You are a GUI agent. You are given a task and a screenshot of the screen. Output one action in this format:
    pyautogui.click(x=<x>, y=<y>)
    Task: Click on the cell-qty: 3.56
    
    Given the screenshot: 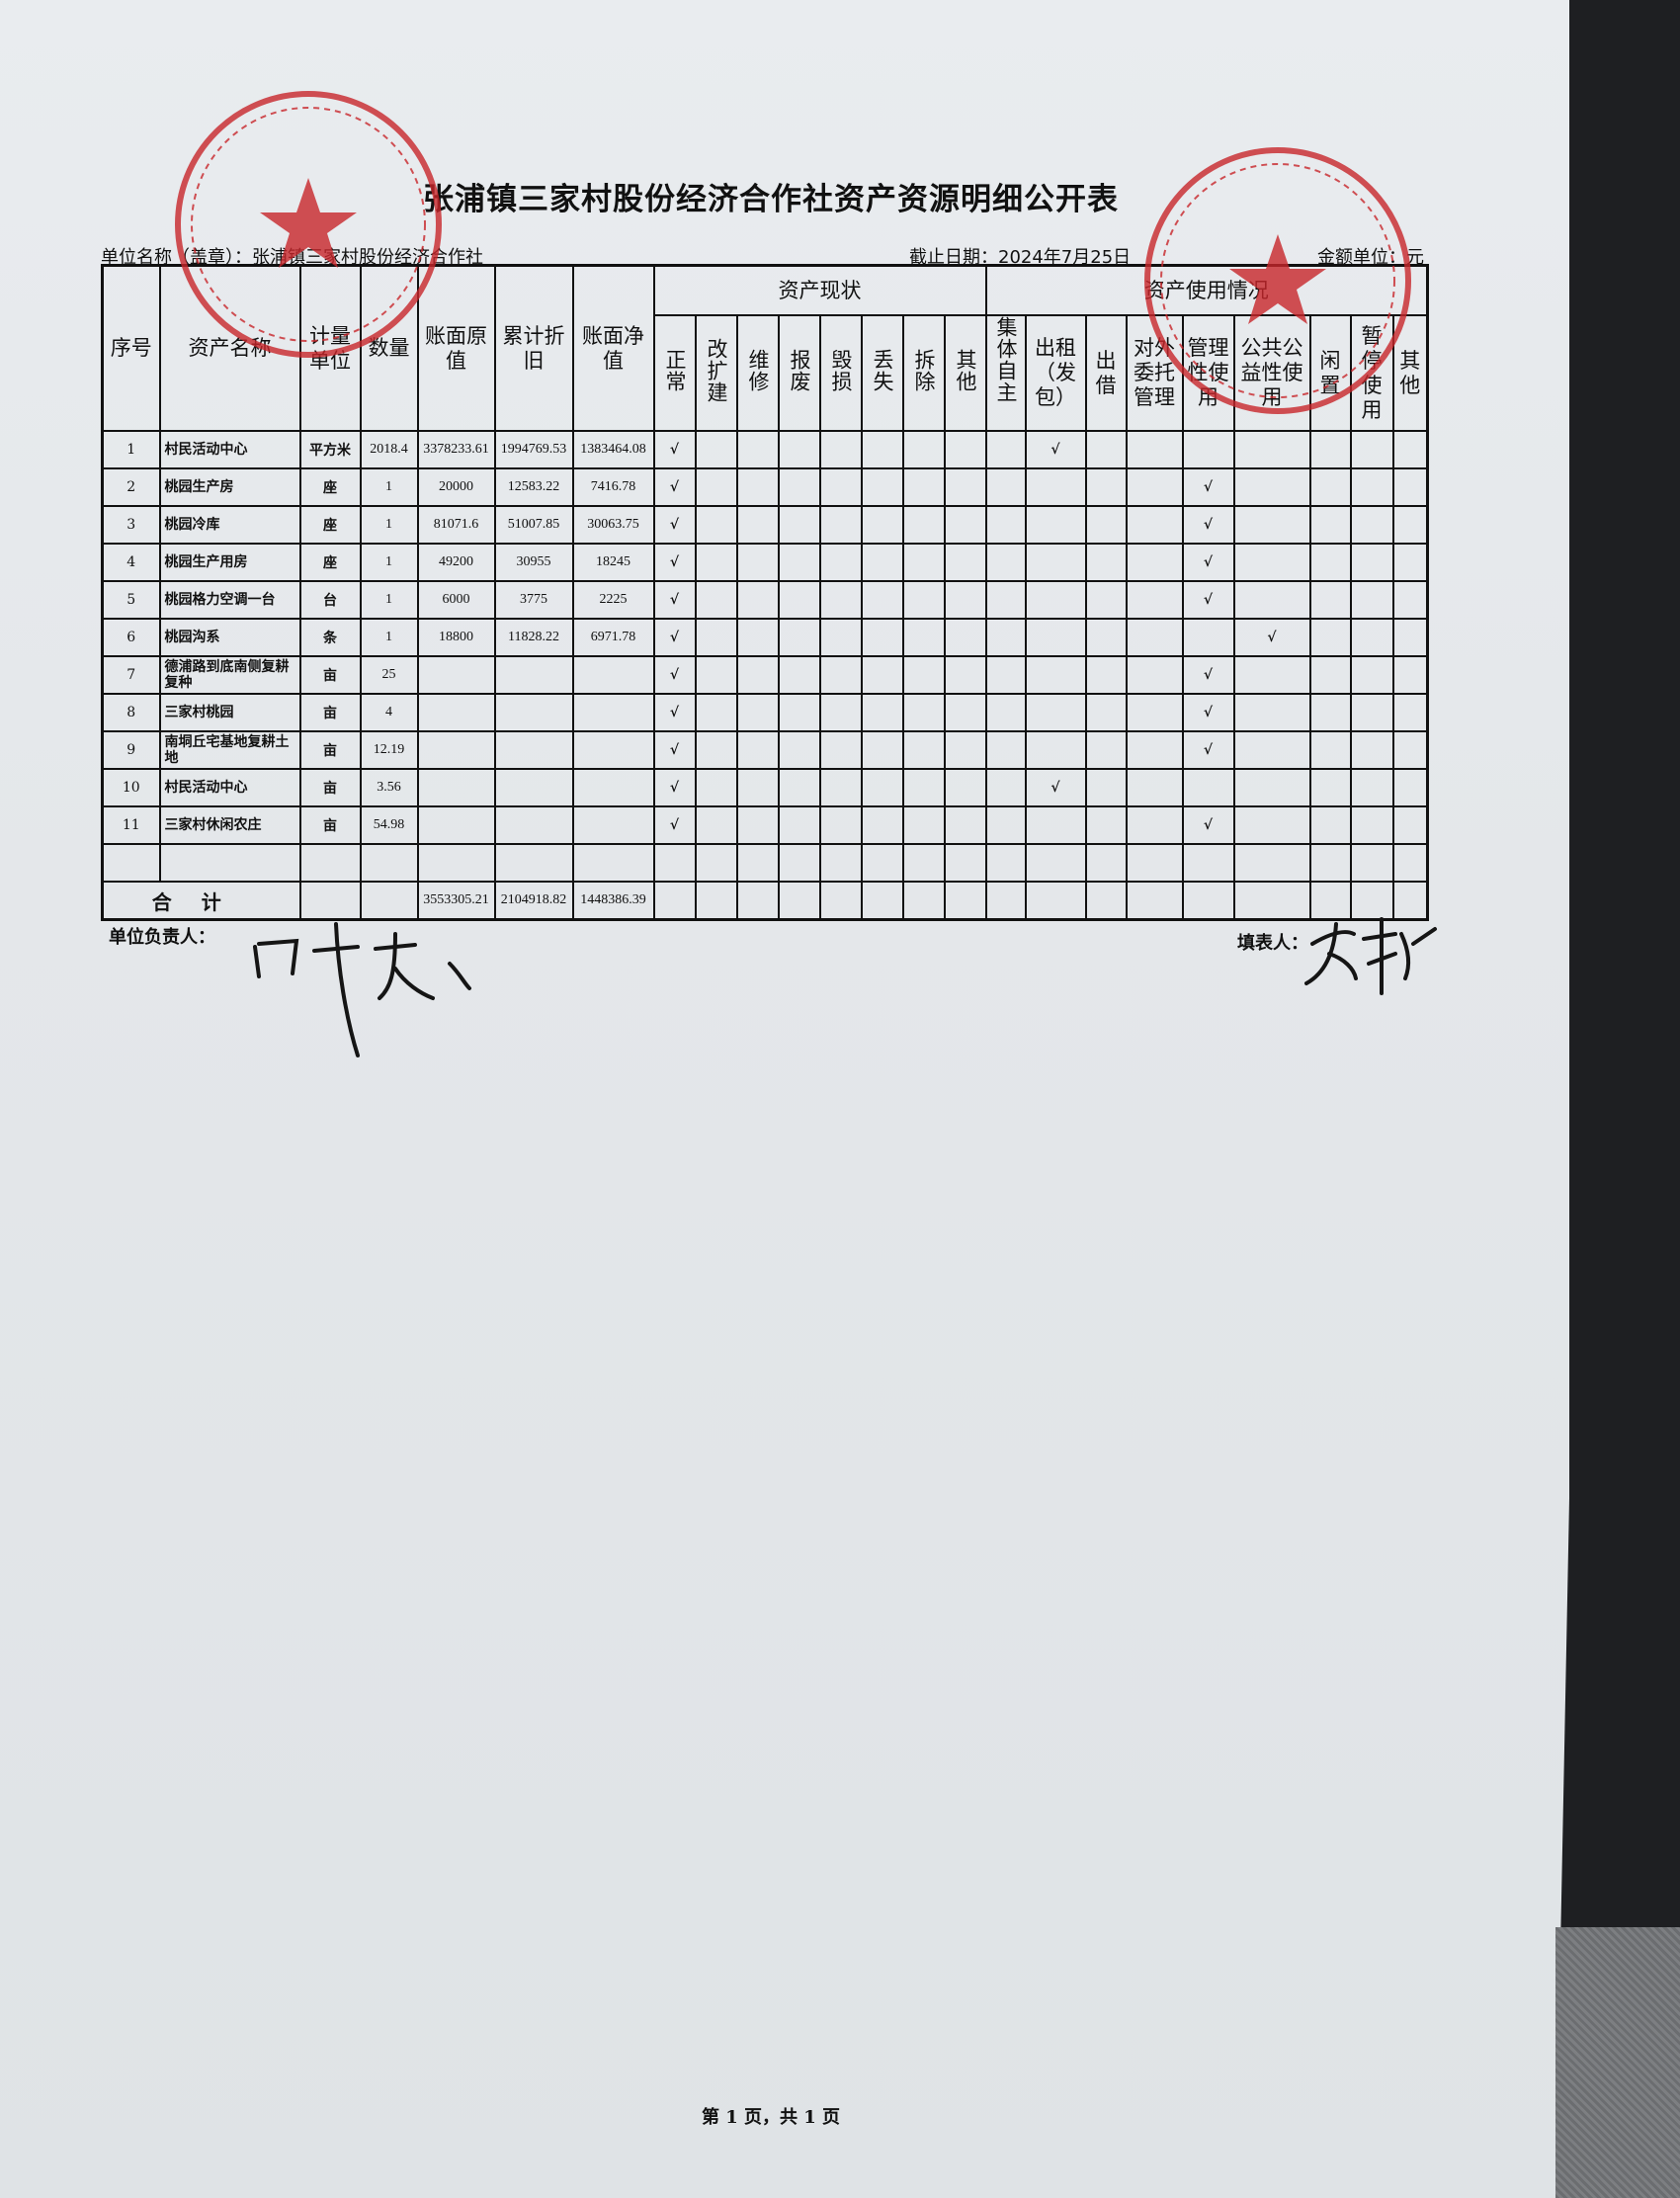 What is the action you would take?
    pyautogui.click(x=389, y=787)
    